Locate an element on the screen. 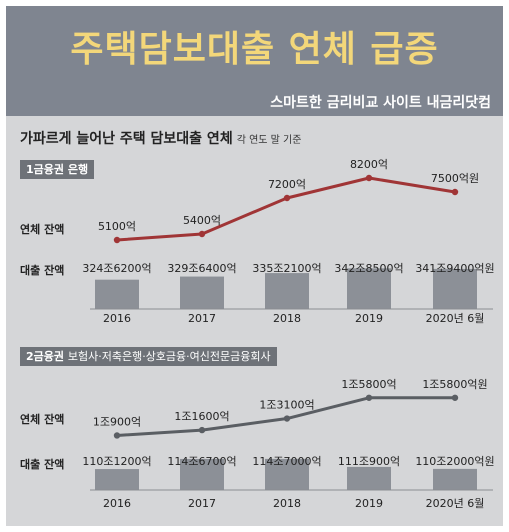  bank-delinquency-label: 7200억 is located at coordinates (287, 184).